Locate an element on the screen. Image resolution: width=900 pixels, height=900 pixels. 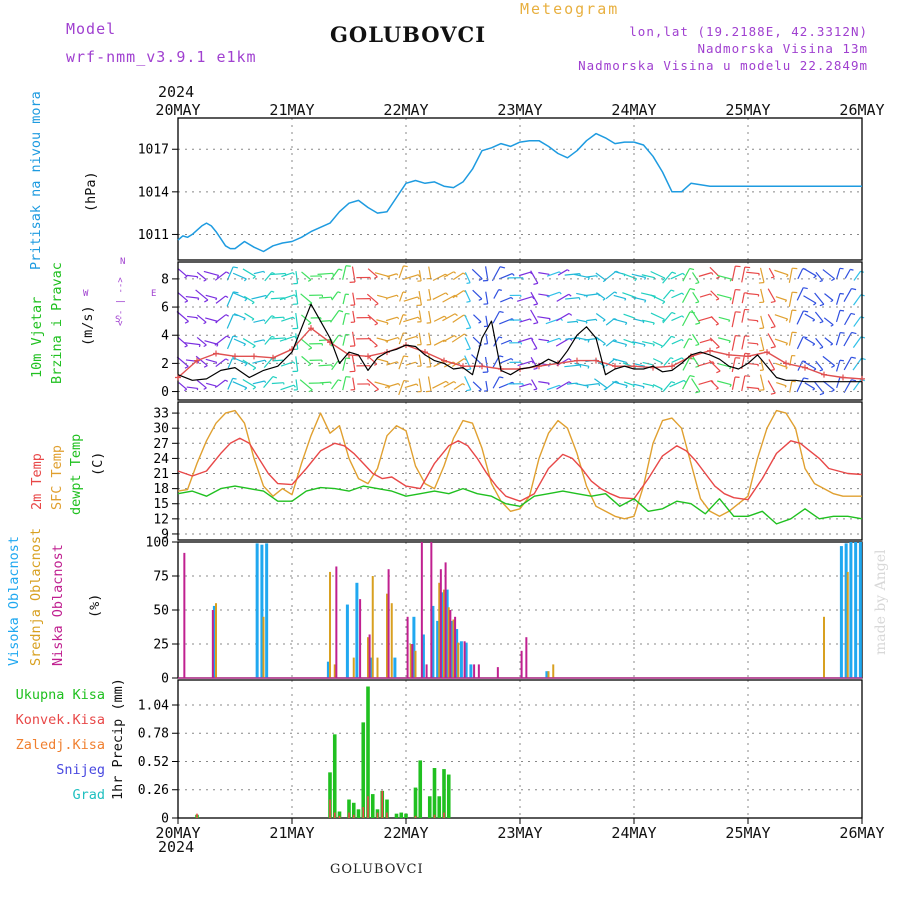
y-tick-label: 2 is located at coordinates (165, 364).